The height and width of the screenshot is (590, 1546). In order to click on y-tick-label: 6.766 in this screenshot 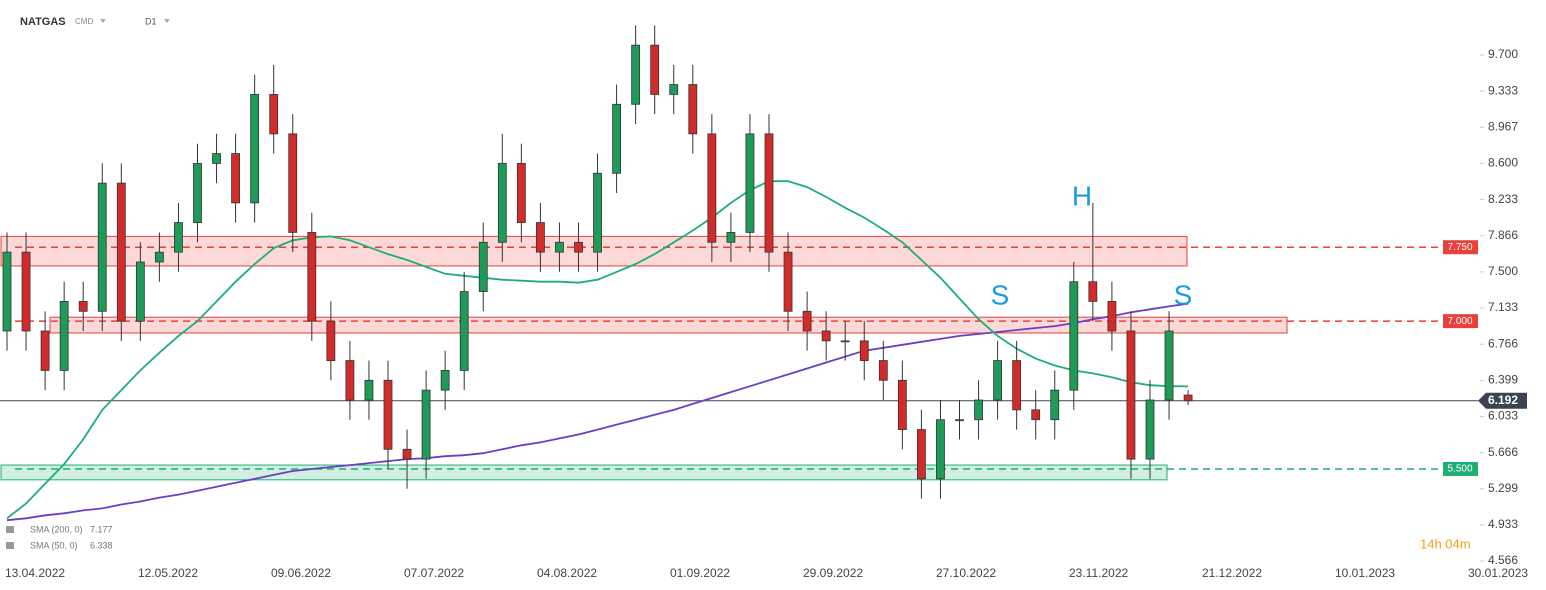, I will do `click(1503, 343)`.